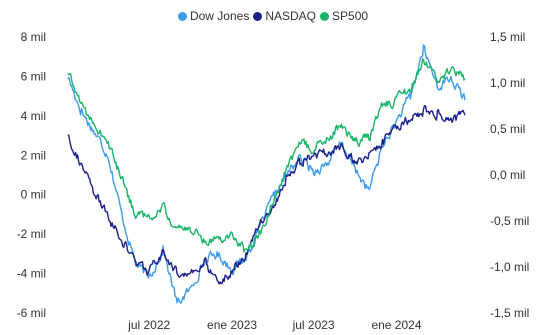 The height and width of the screenshot is (335, 546). Describe the element at coordinates (507, 83) in the screenshot. I see `y-tick-label-right: 1,0 mil` at that location.